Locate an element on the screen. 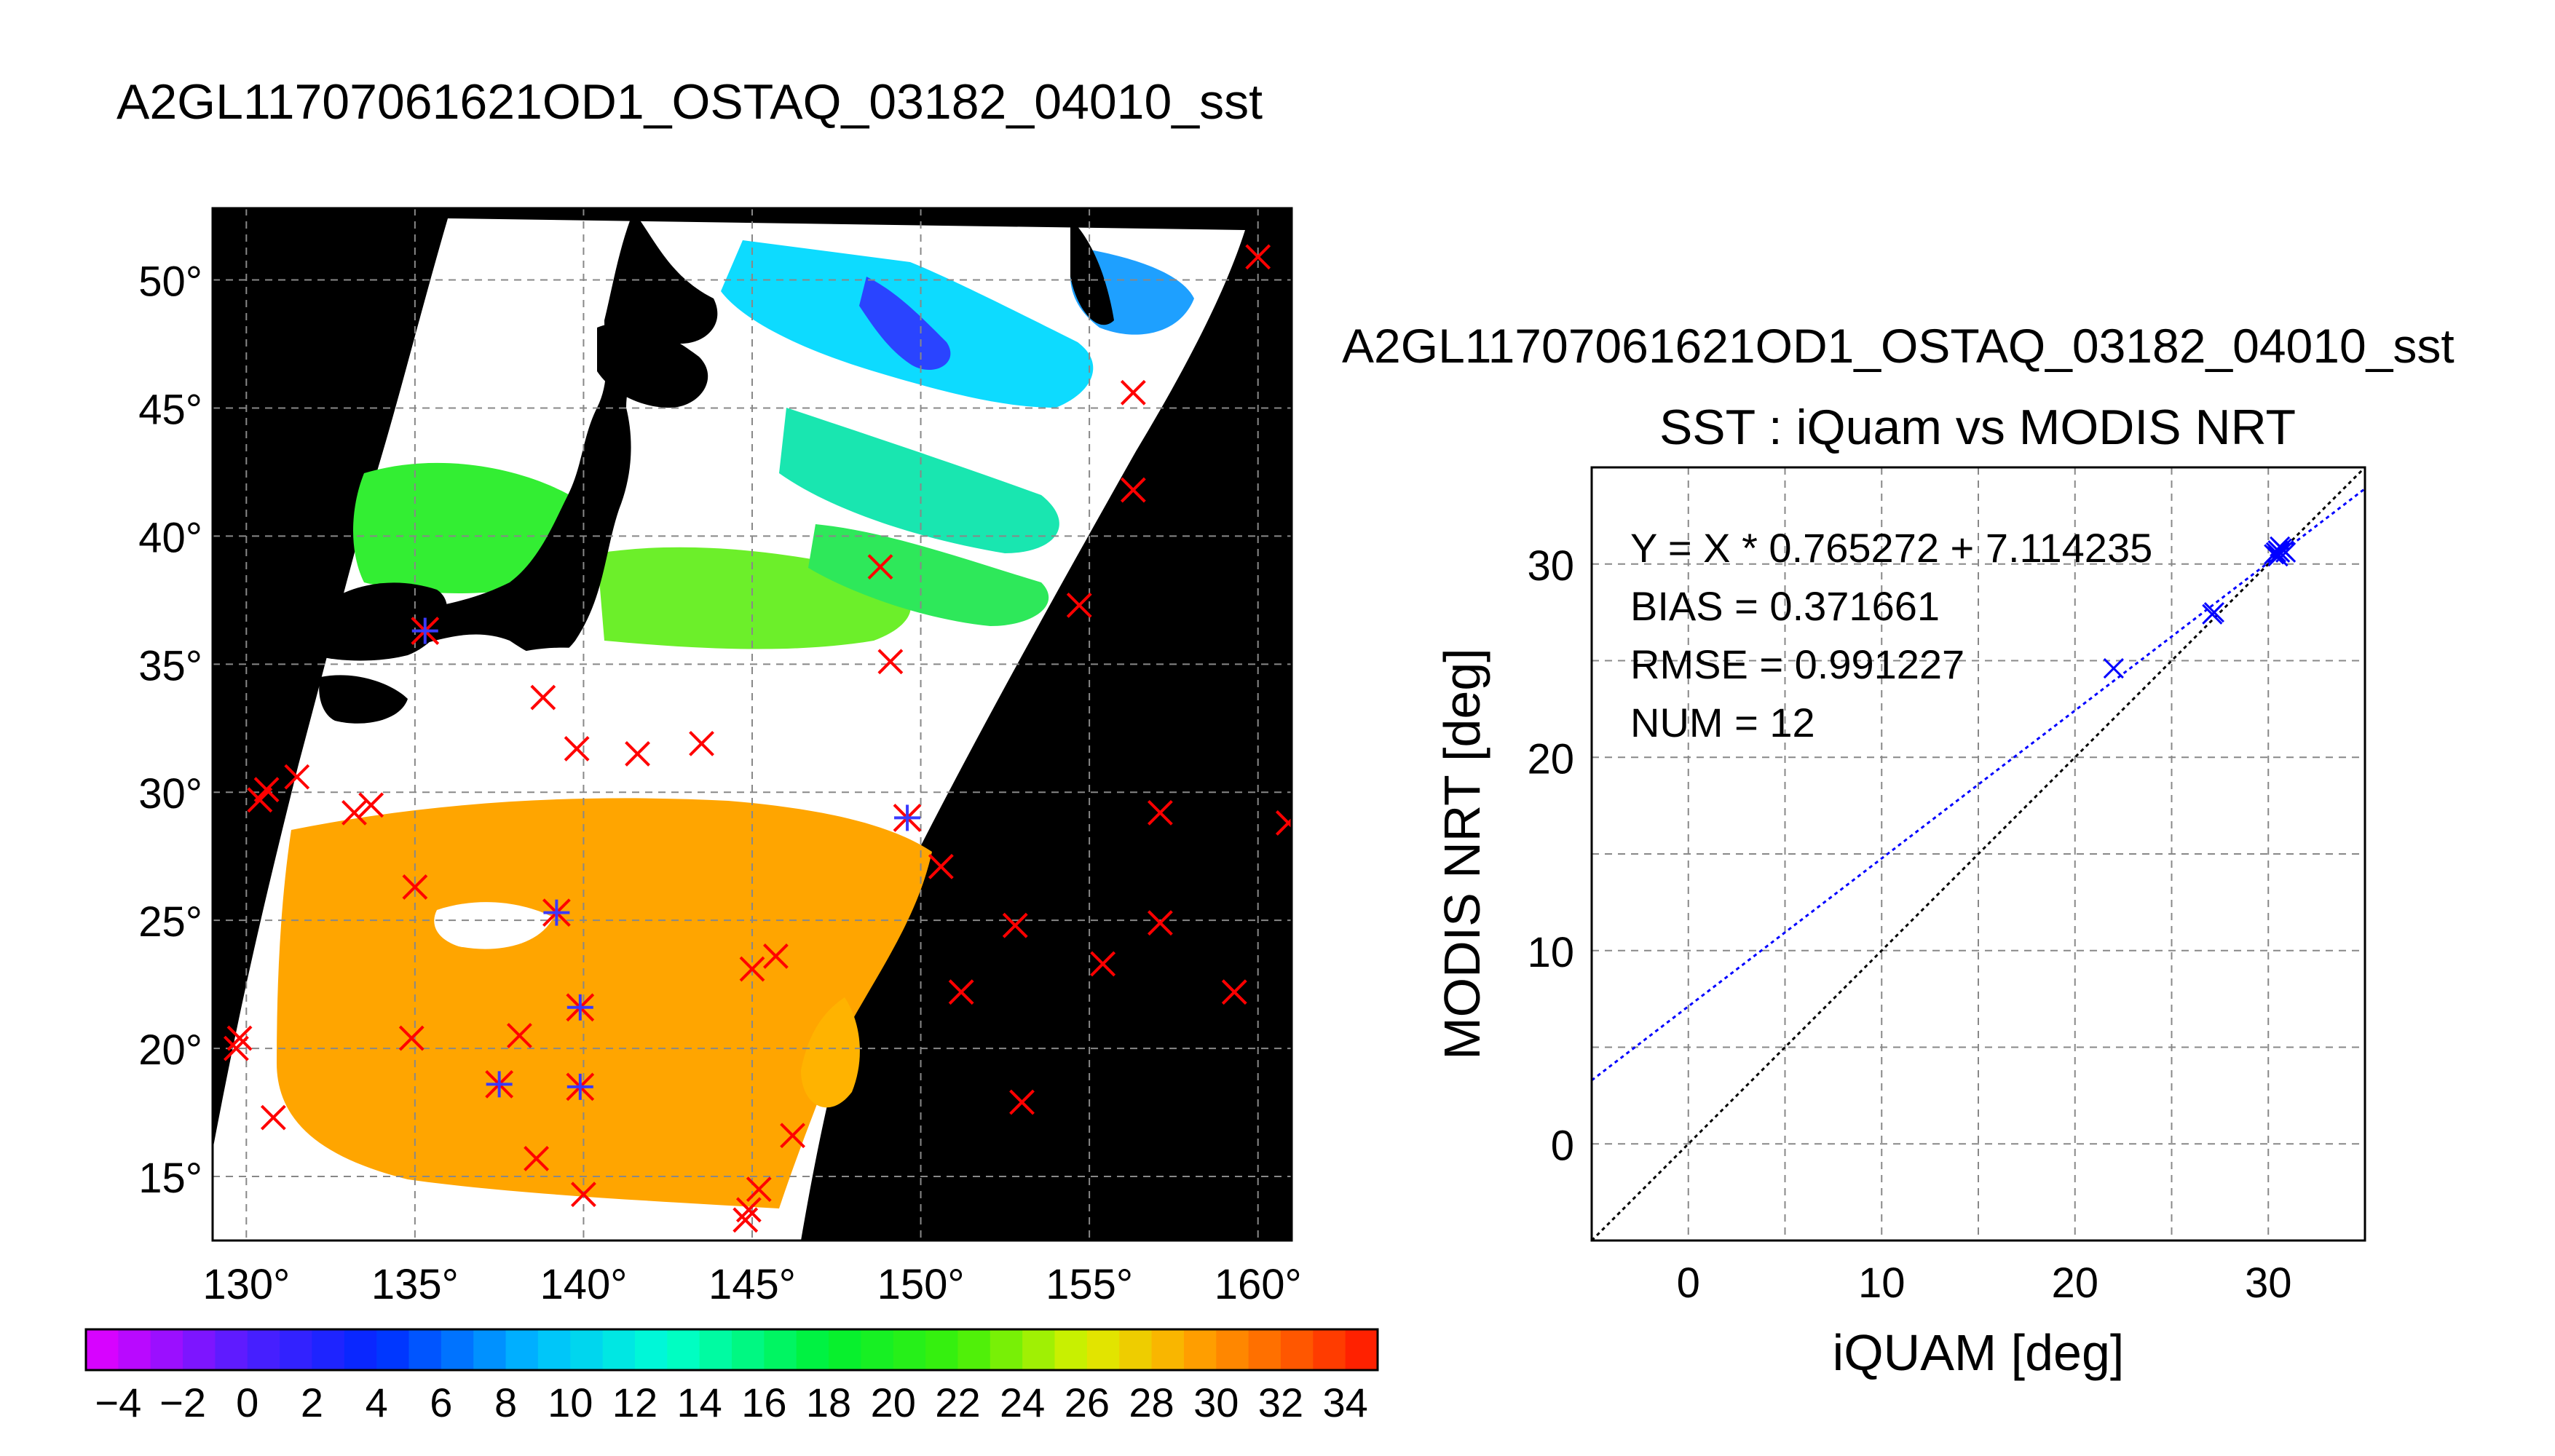  colorbar-bins is located at coordinates (732, 1349).